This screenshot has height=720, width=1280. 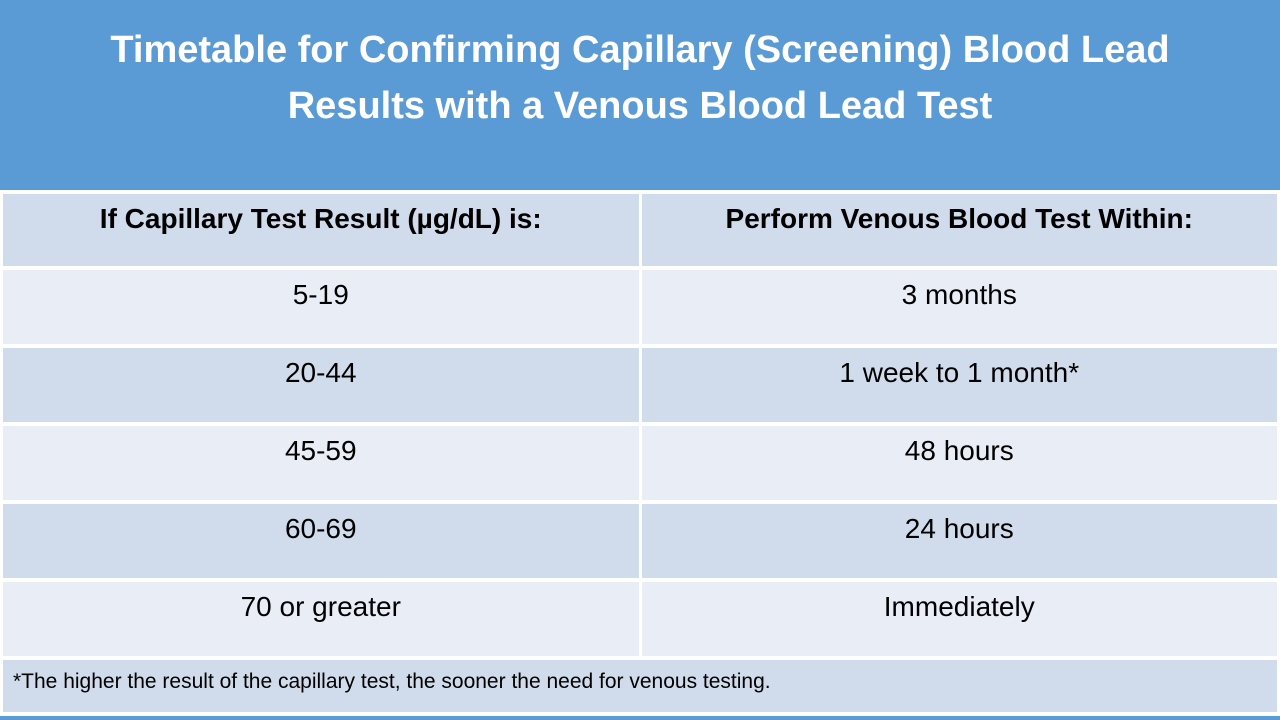 I want to click on table-cell-venous-test-within: 1 week to 1 month*, so click(x=959, y=385).